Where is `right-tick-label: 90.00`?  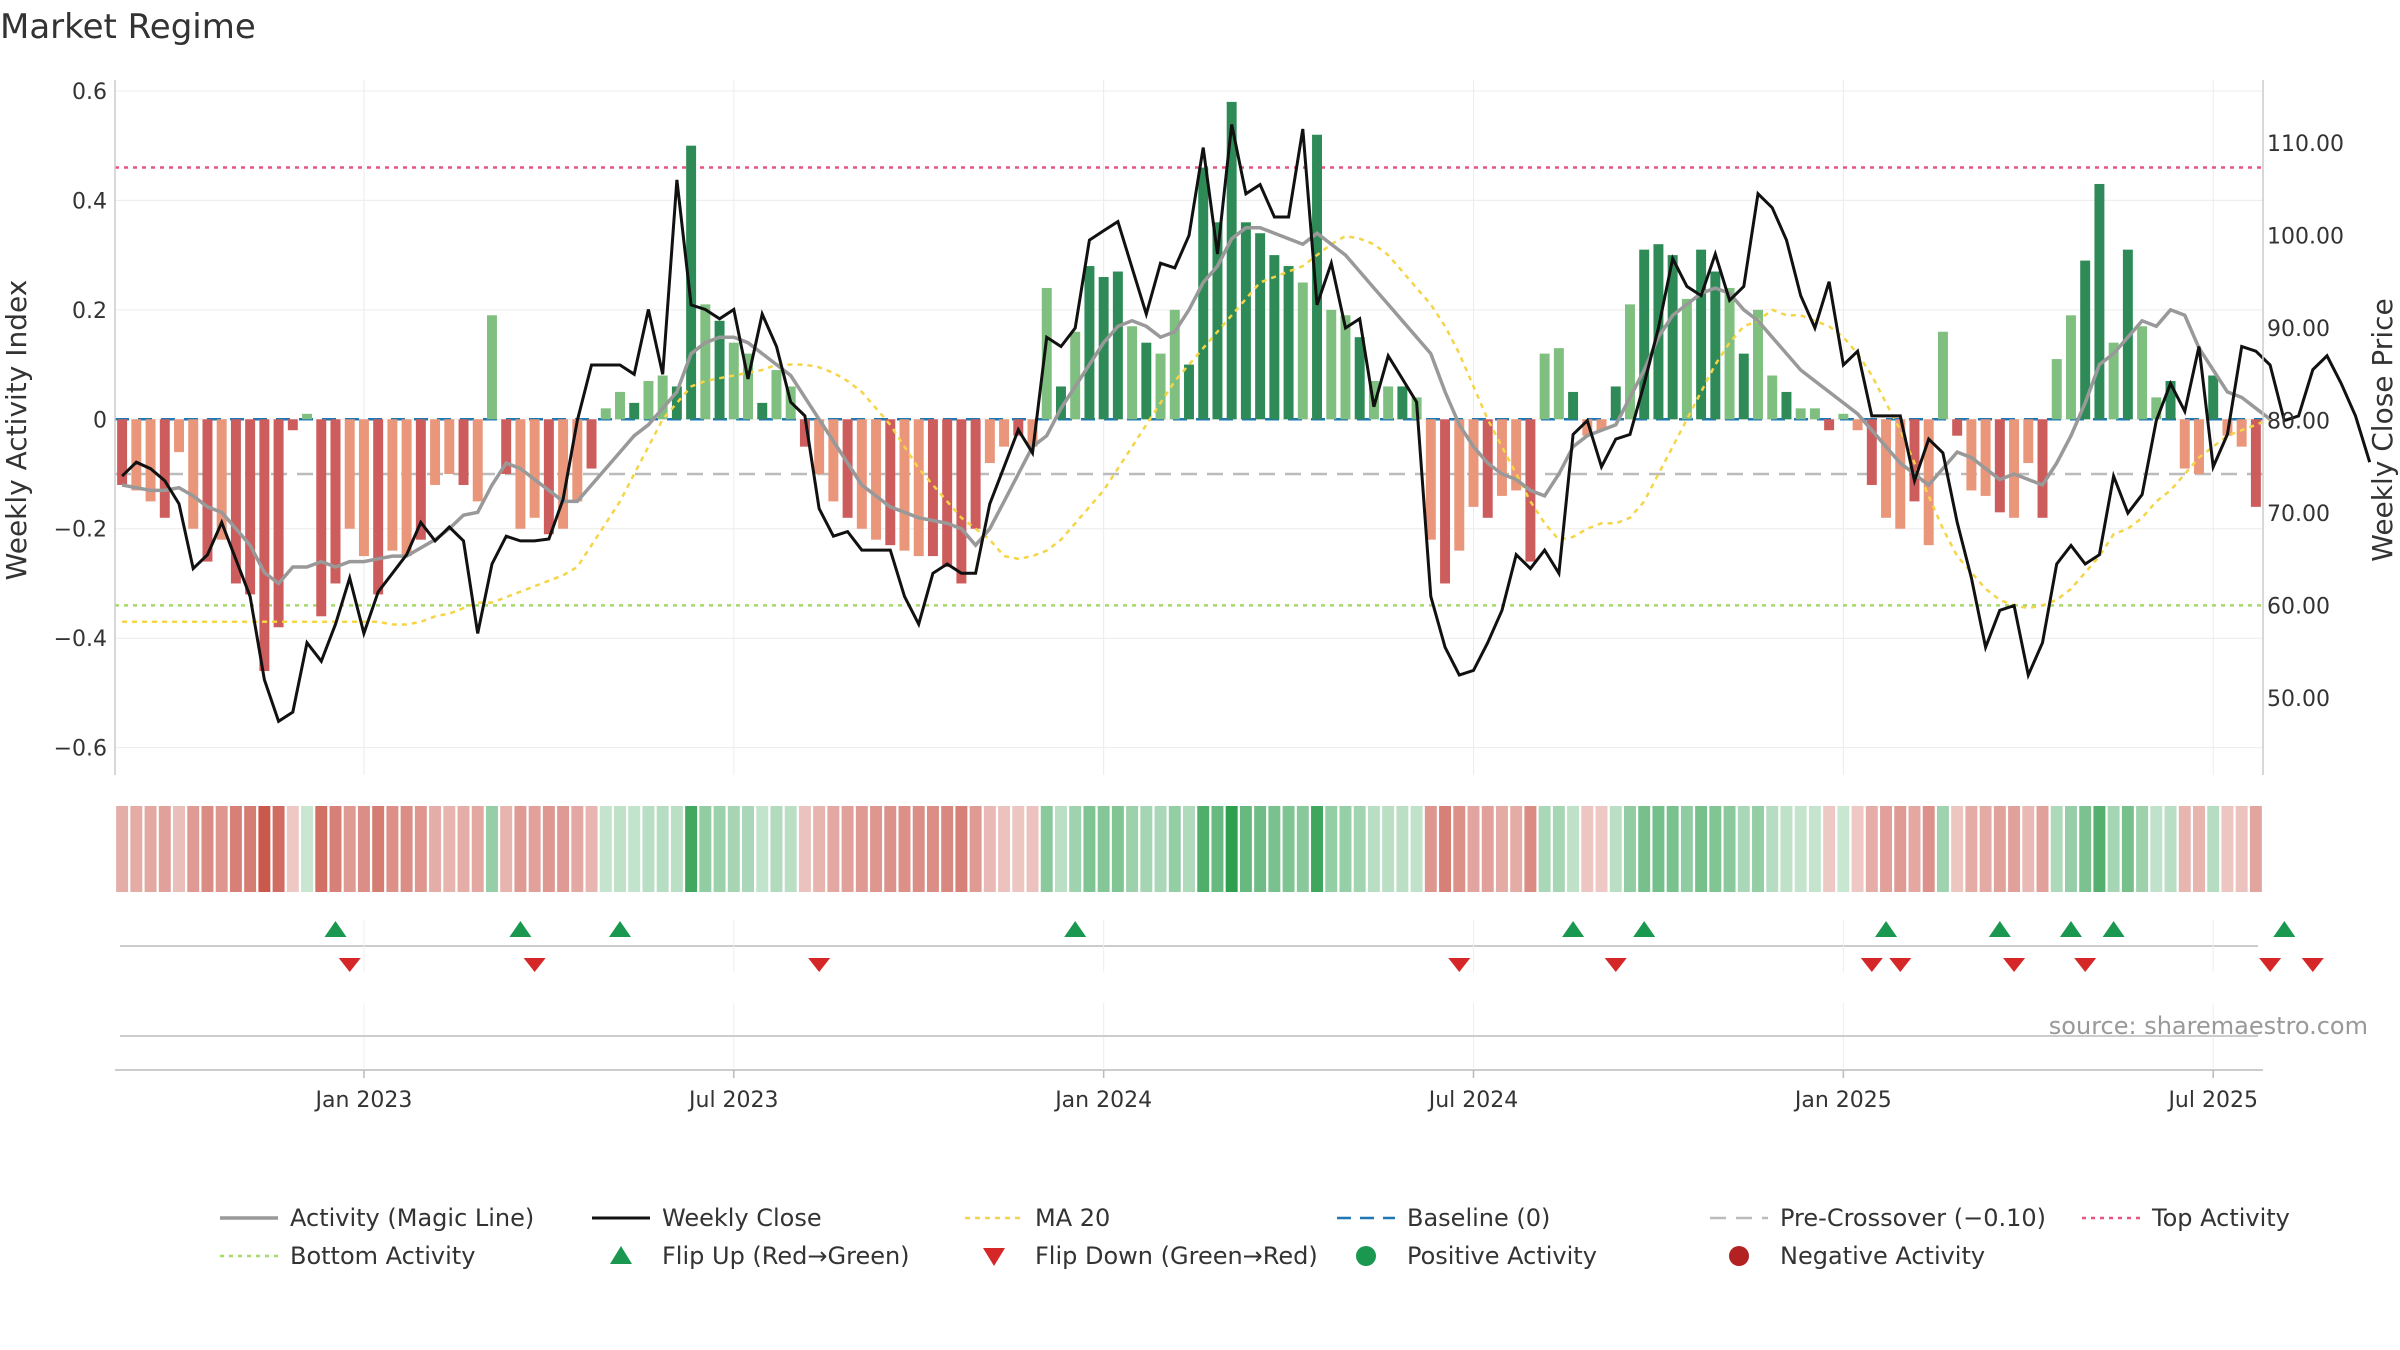
right-tick-label: 90.00 is located at coordinates (2298, 329).